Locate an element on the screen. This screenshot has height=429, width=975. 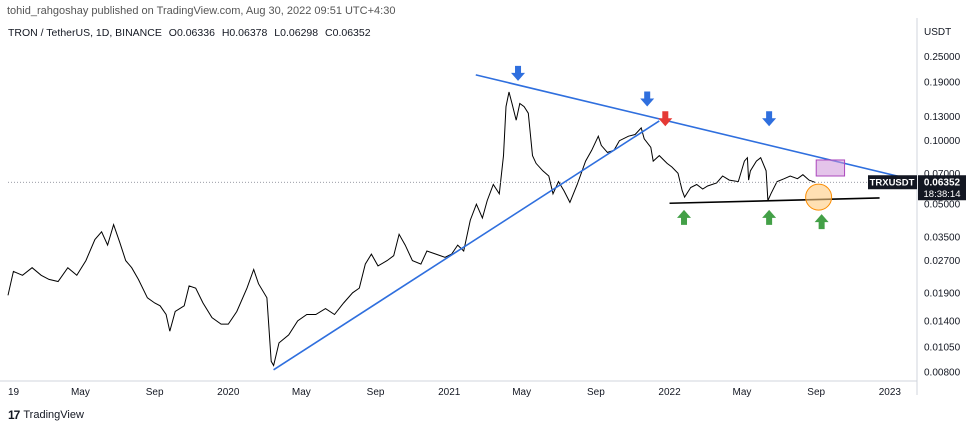
last-price-badge is located at coordinates (942, 188).